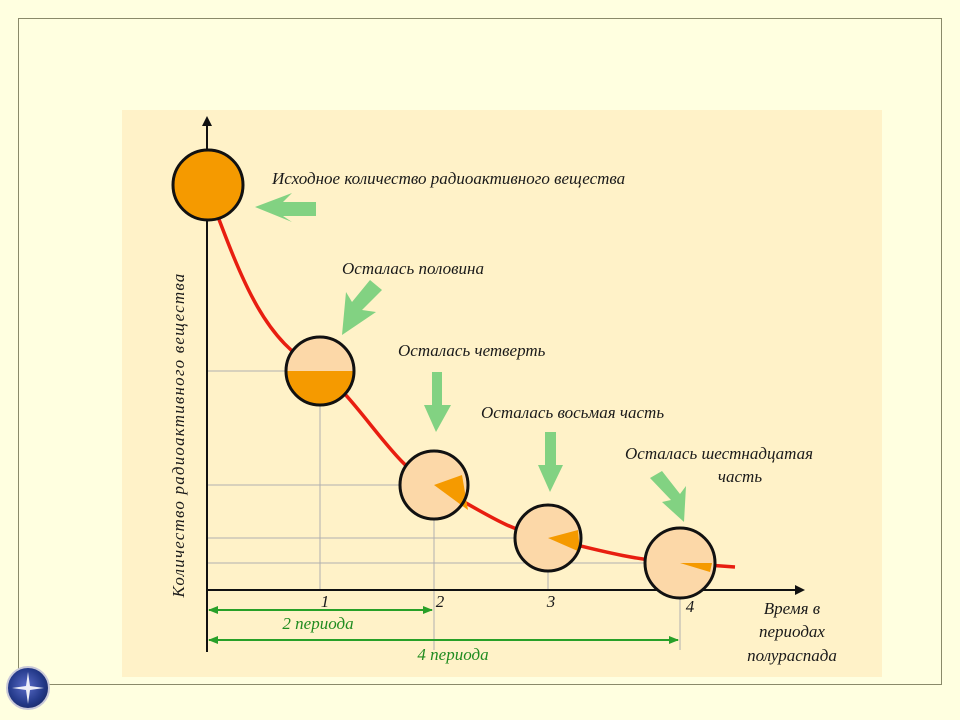 The width and height of the screenshot is (960, 720). What do you see at coordinates (680, 563) in the screenshot?
I see `circle-sixteenth` at bounding box center [680, 563].